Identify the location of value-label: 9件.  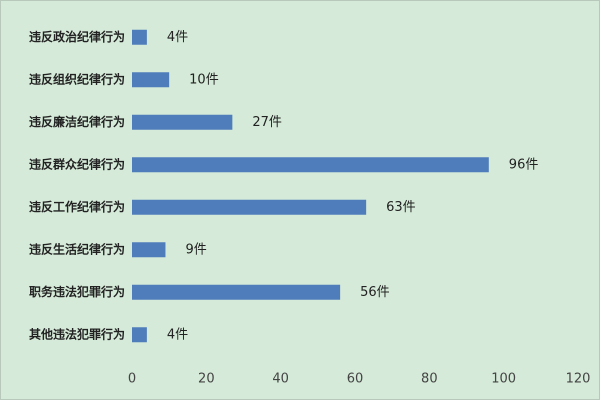
(195, 249).